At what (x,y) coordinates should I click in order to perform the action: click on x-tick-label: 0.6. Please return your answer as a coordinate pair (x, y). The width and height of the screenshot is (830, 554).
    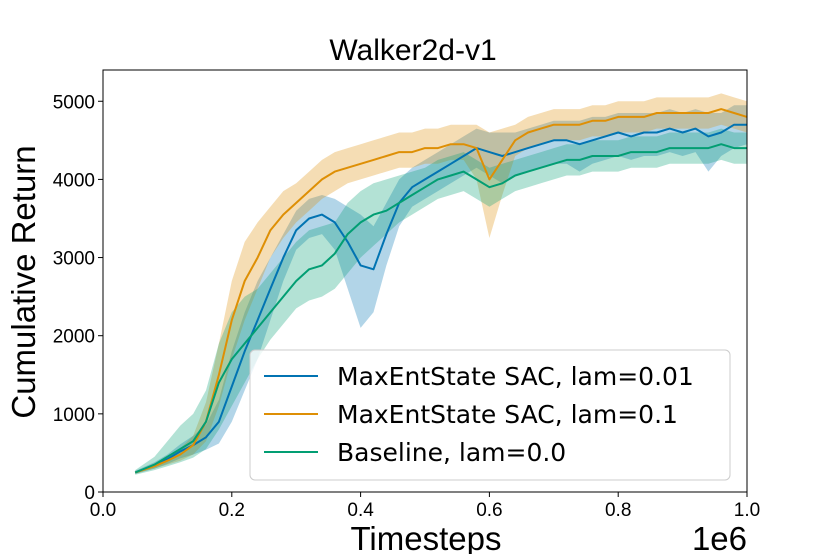
    Looking at the image, I should click on (489, 510).